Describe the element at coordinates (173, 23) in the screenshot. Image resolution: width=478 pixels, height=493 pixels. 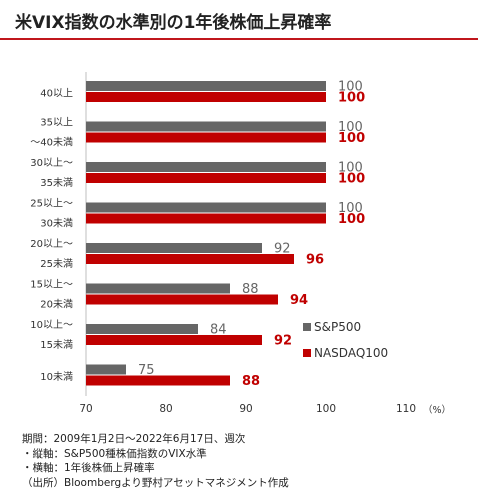
I see `chart-title: 米VIX指数の水準別の1年後株価上昇確率` at that location.